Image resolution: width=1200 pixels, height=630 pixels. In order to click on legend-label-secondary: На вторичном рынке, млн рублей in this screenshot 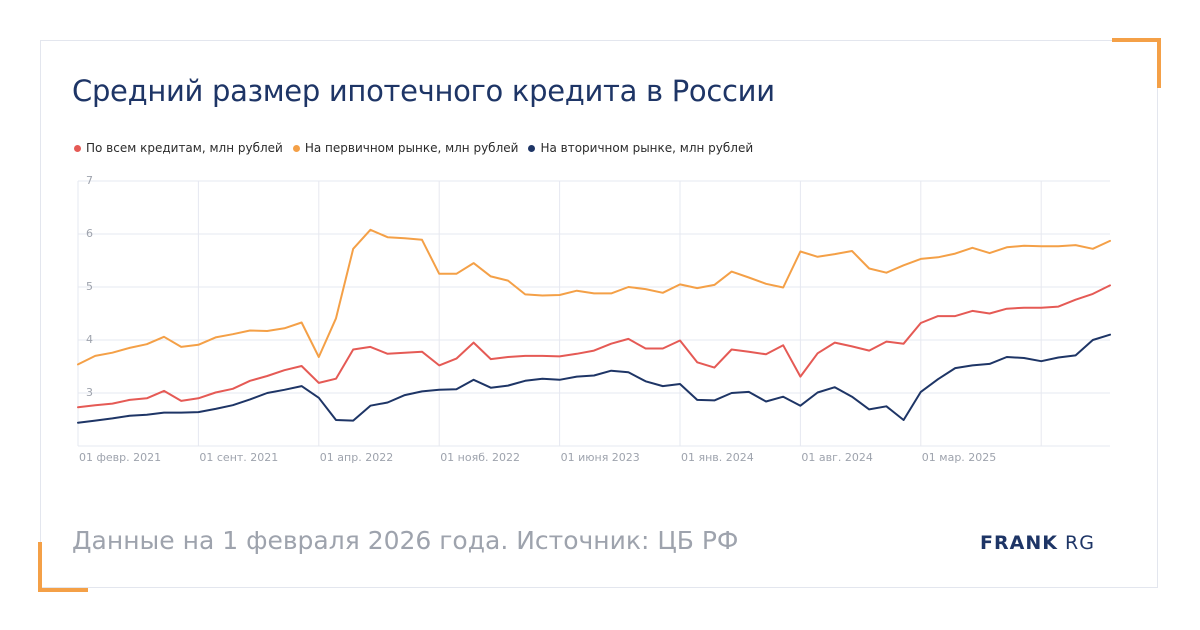, I will do `click(647, 148)`.